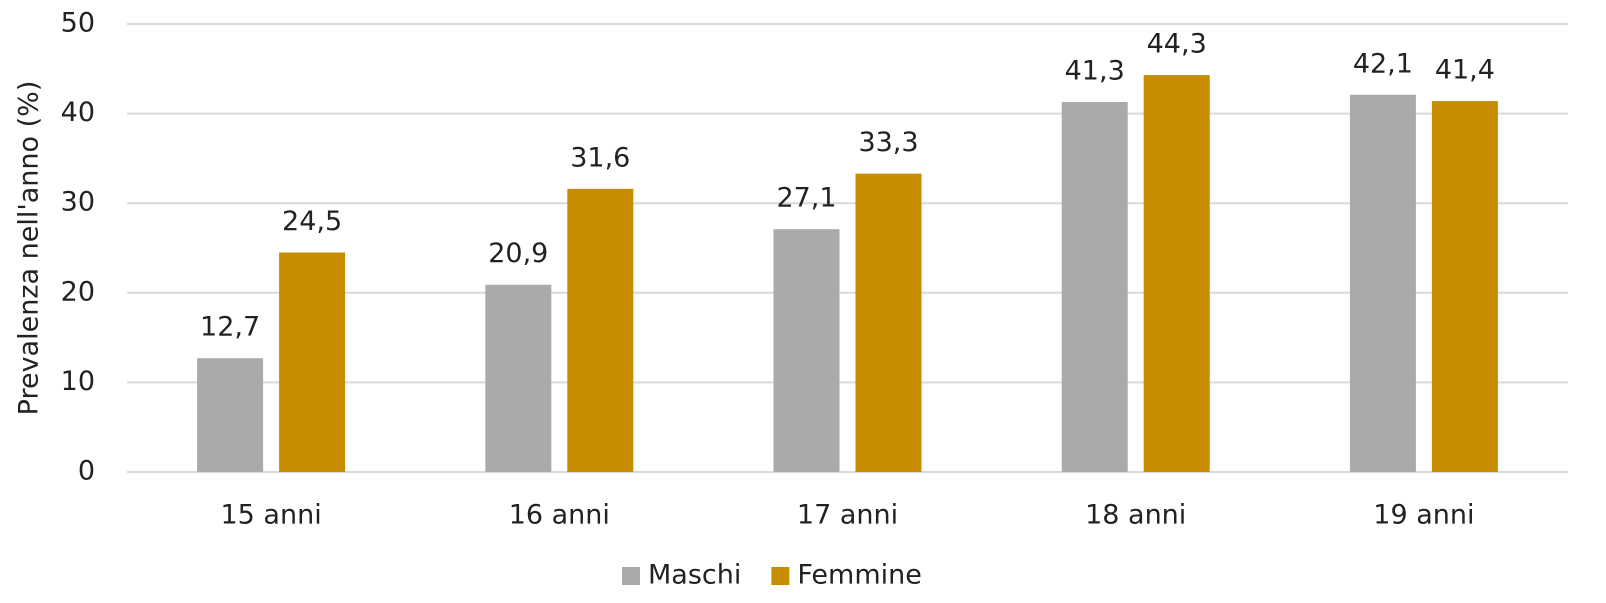 This screenshot has width=1606, height=603. I want to click on y-axis-label: Prevalenza nell'anno (%), so click(29, 248).